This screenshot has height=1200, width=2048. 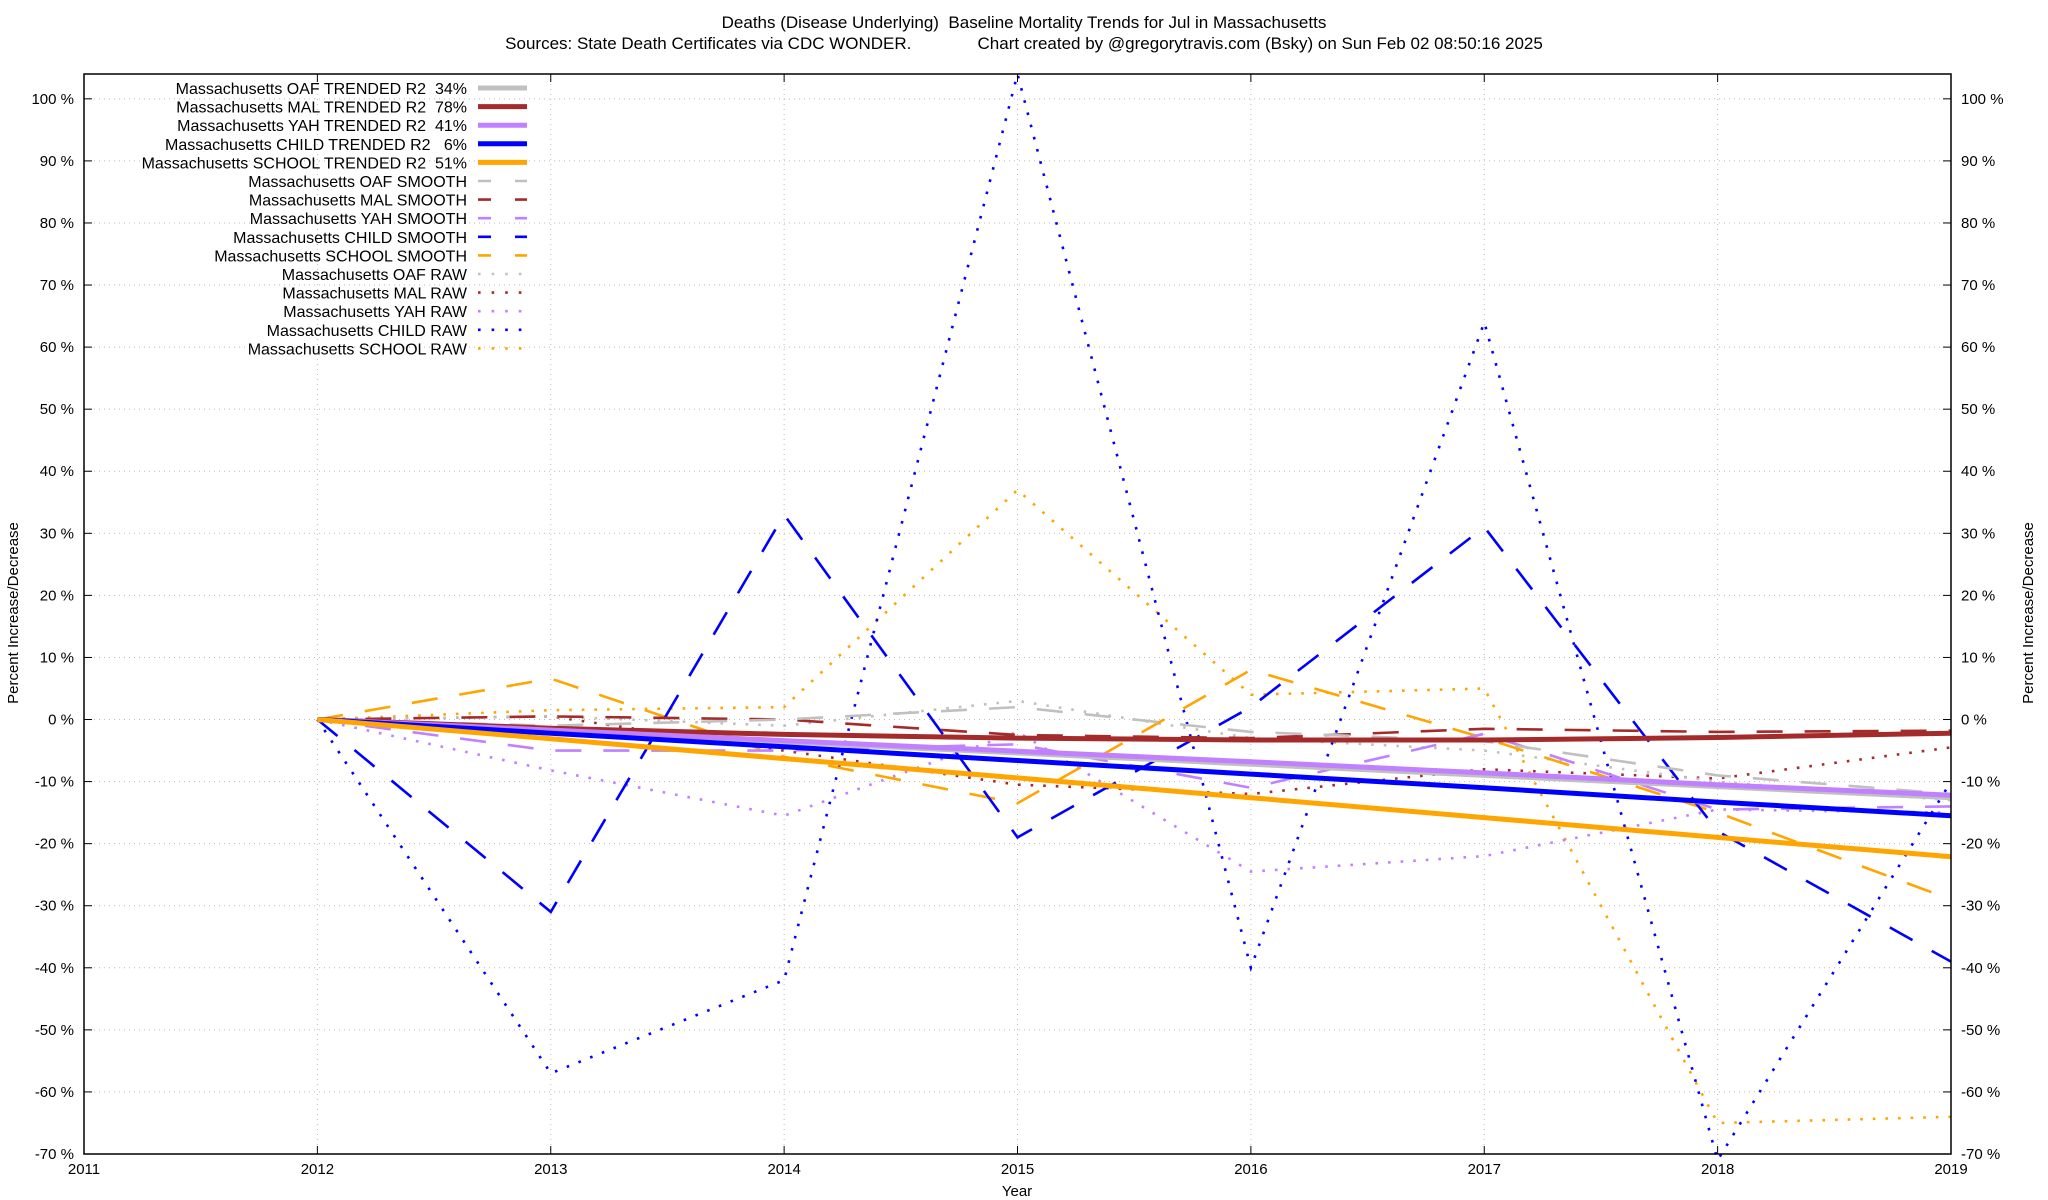 I want to click on y-tick-label-right: -40 %, so click(x=1980, y=968).